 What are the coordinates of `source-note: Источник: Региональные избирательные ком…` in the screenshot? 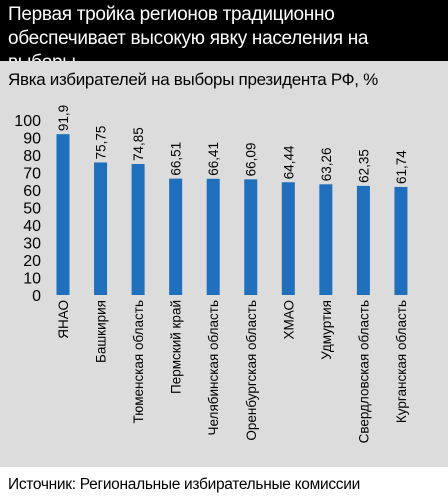 It's located at (184, 484).